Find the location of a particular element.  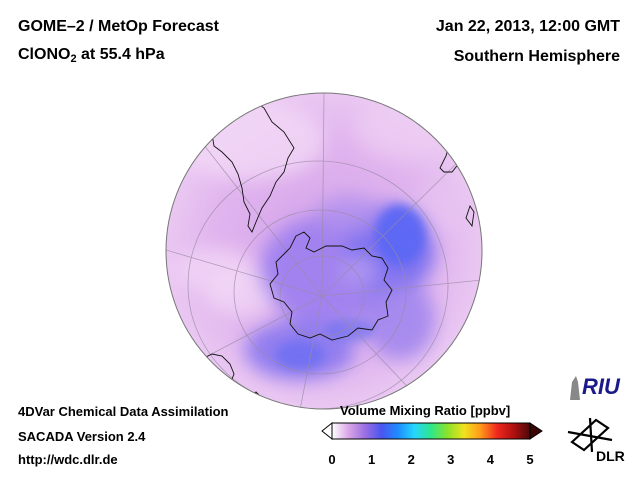

species-subscript: 2 is located at coordinates (73, 59).